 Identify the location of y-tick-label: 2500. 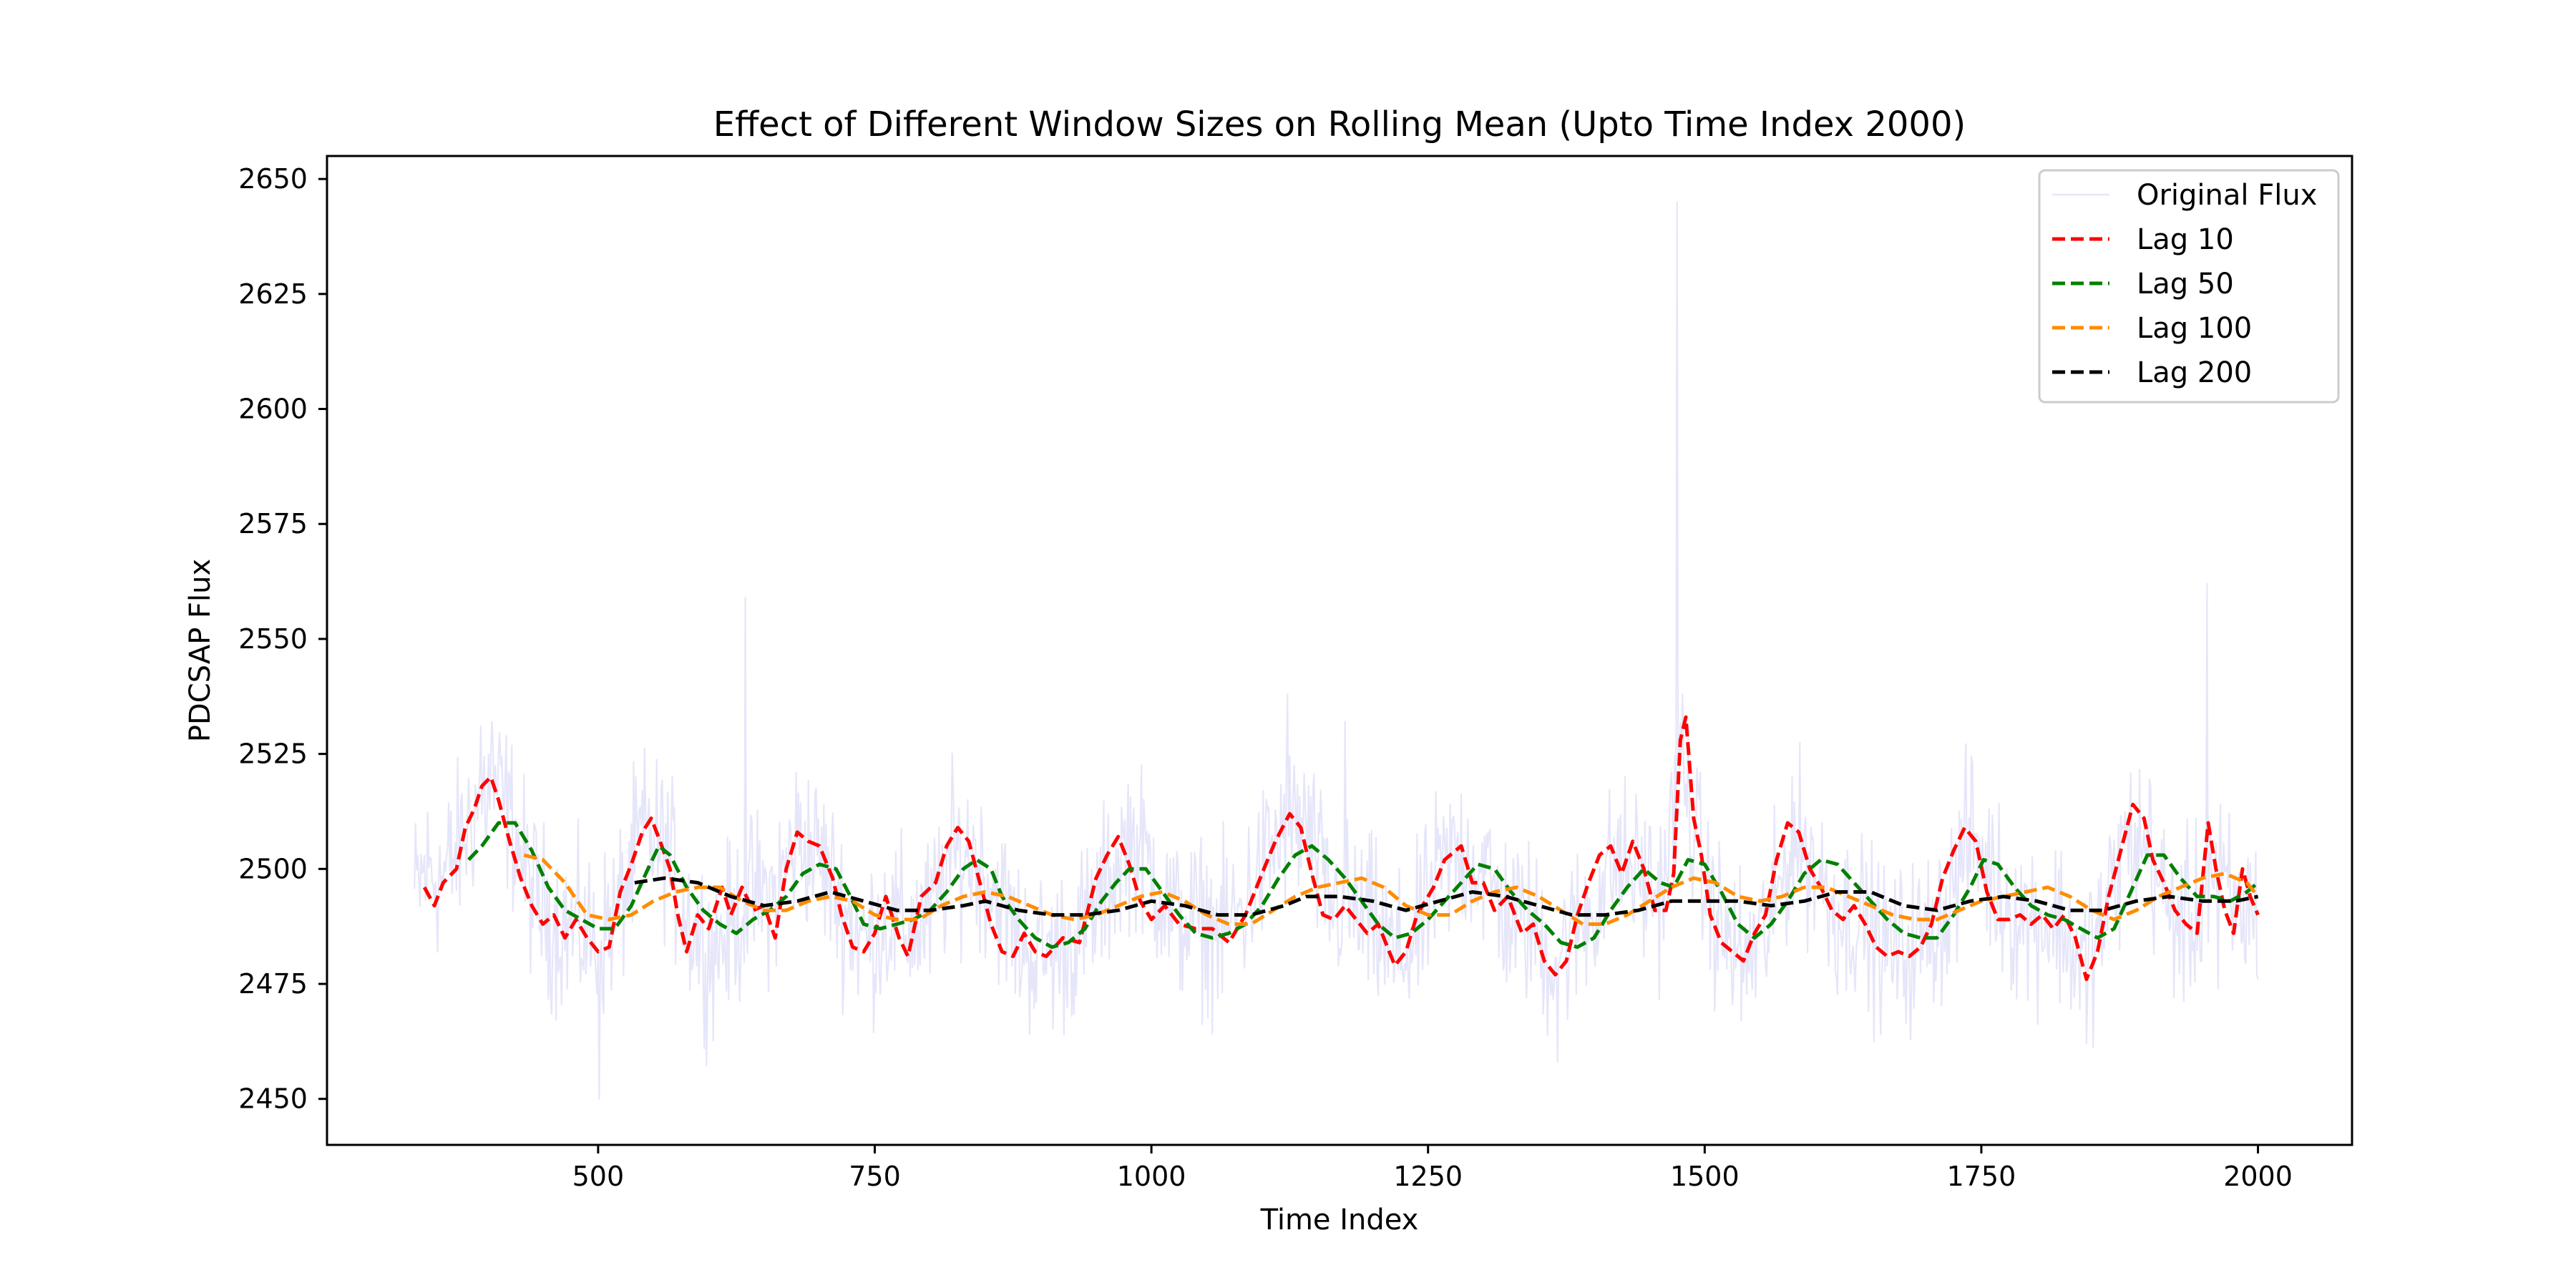
(273, 868).